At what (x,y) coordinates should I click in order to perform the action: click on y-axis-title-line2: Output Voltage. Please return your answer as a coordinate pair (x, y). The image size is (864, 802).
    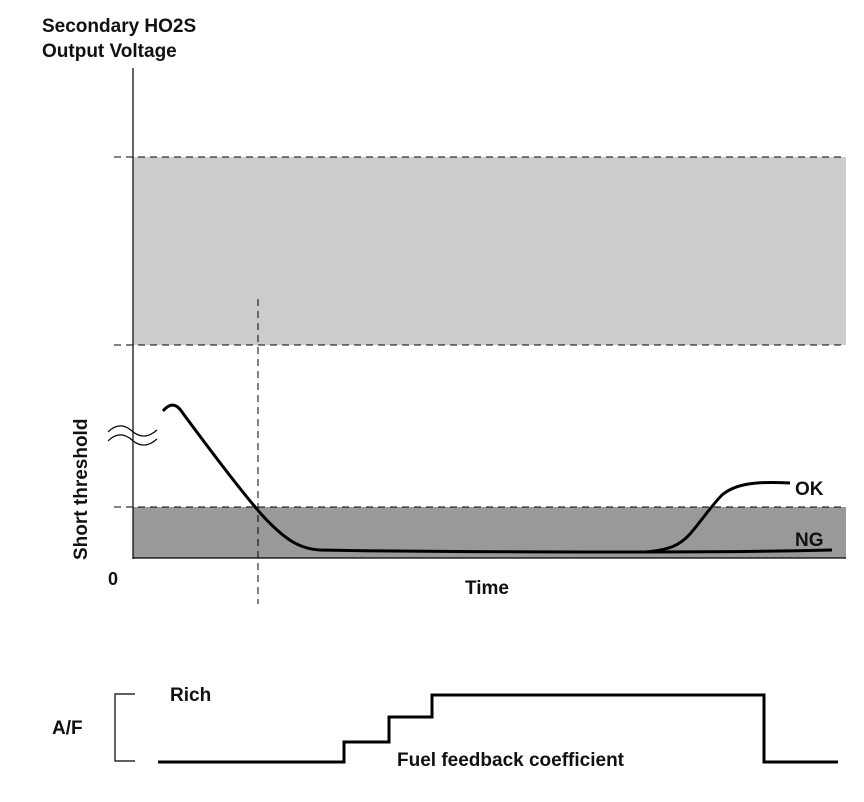
    Looking at the image, I should click on (109, 51).